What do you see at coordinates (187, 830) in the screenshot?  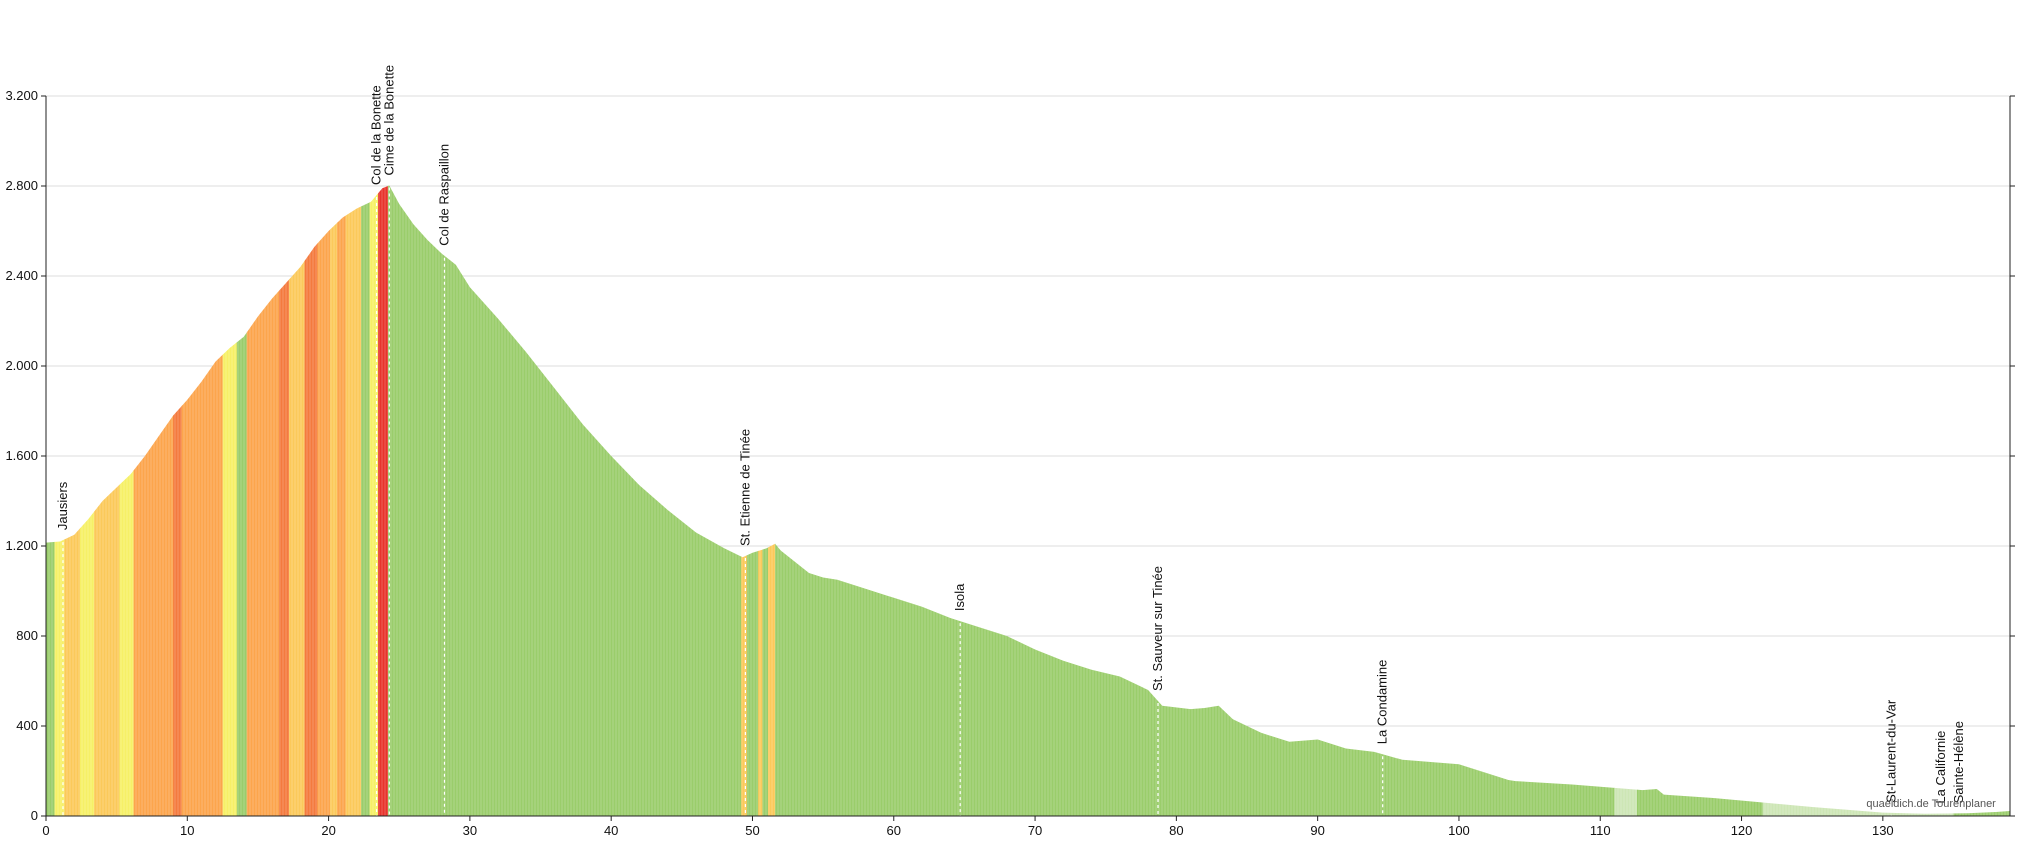 I see `x-tick-label: 10` at bounding box center [187, 830].